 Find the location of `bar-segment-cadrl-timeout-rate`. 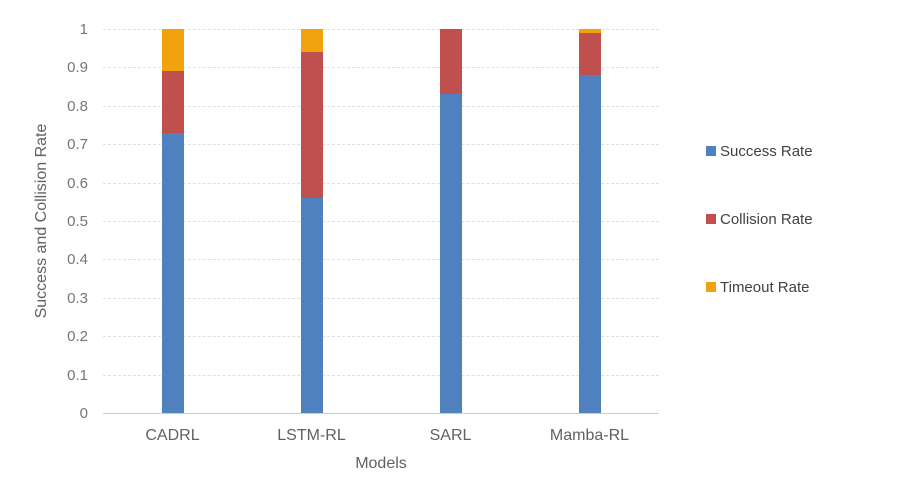

bar-segment-cadrl-timeout-rate is located at coordinates (172, 50).